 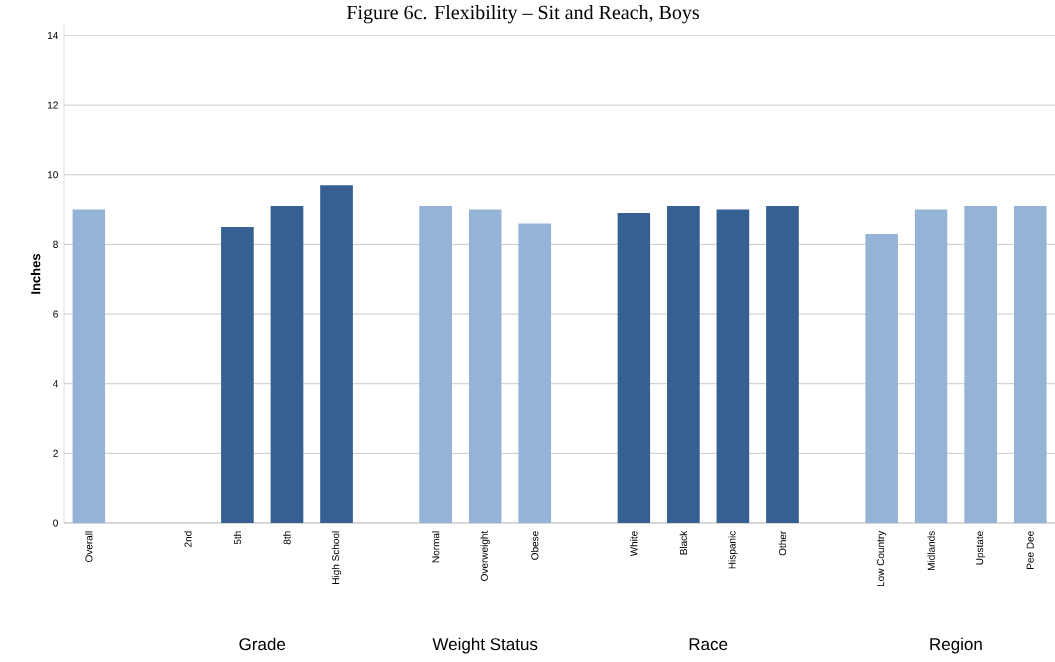 I want to click on x-tick-label: High School, so click(x=336, y=557).